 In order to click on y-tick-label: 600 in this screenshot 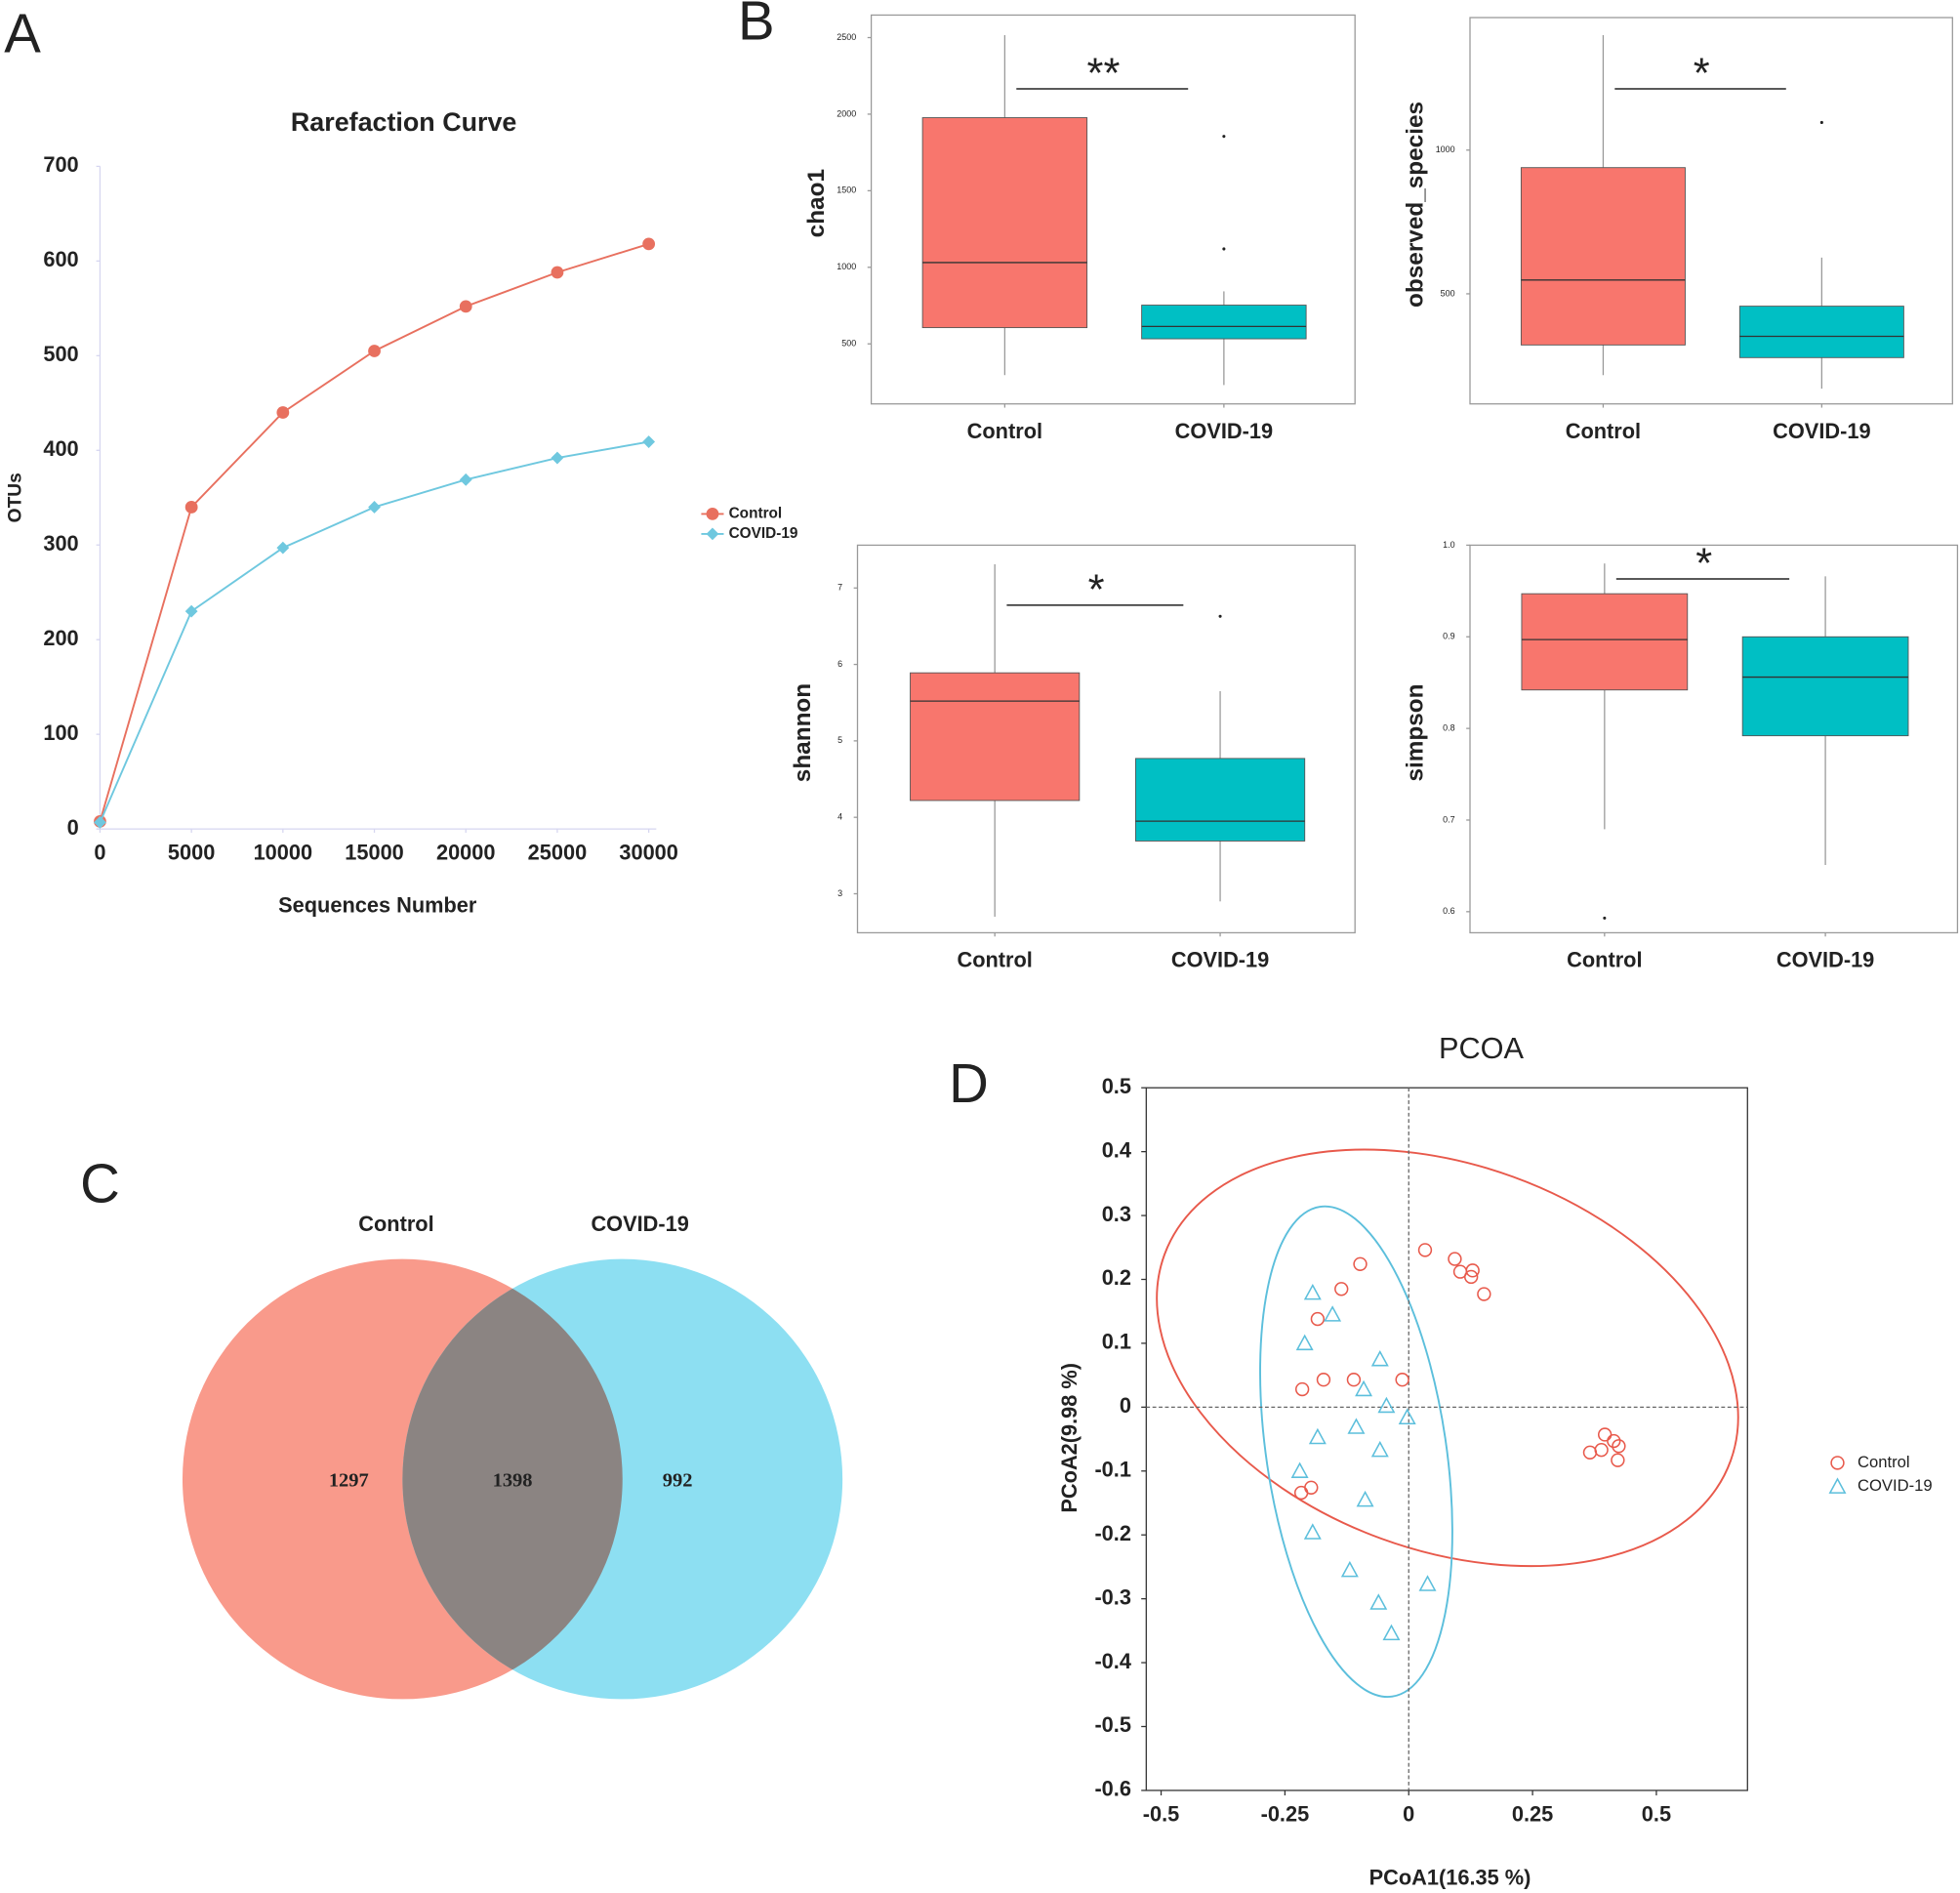, I will do `click(60, 259)`.